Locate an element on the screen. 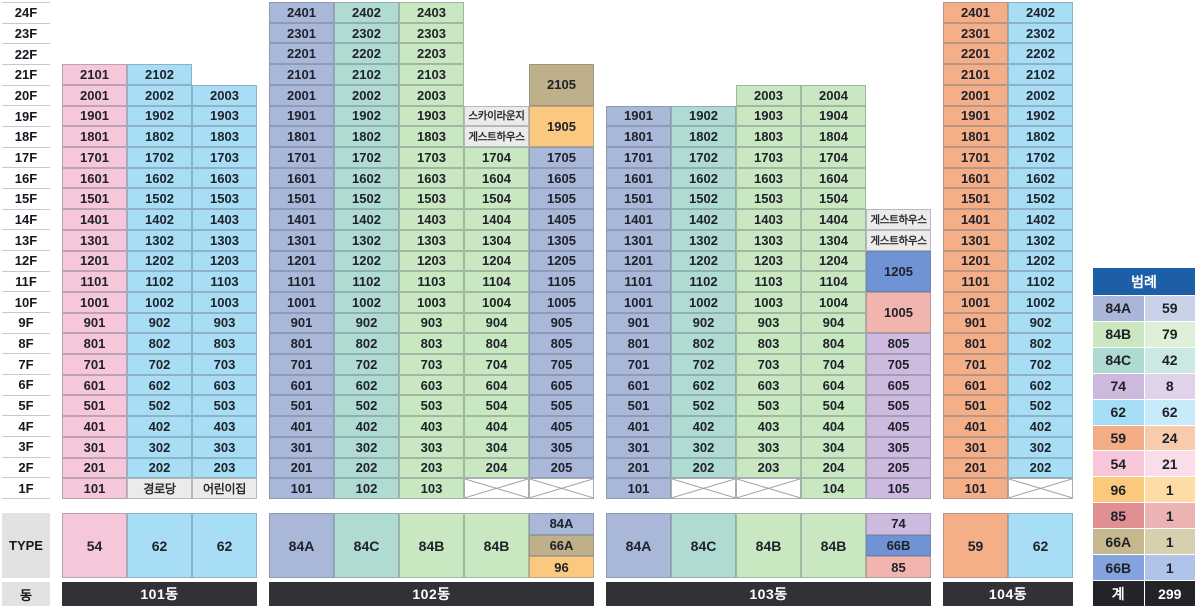 The height and width of the screenshot is (608, 1200). unit-cell: 904 is located at coordinates (496, 323).